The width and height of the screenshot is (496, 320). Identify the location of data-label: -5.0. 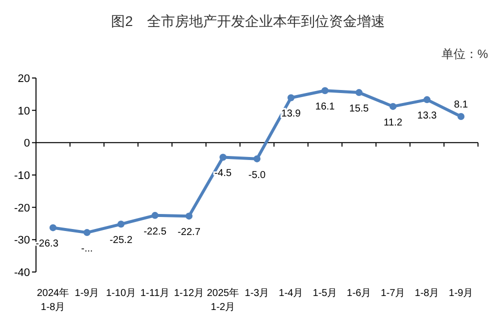
(257, 175).